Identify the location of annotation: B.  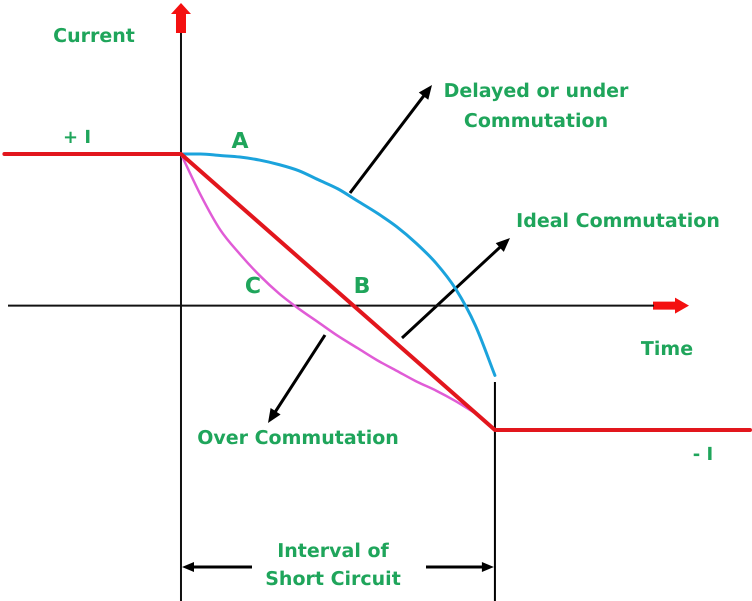
(362, 286).